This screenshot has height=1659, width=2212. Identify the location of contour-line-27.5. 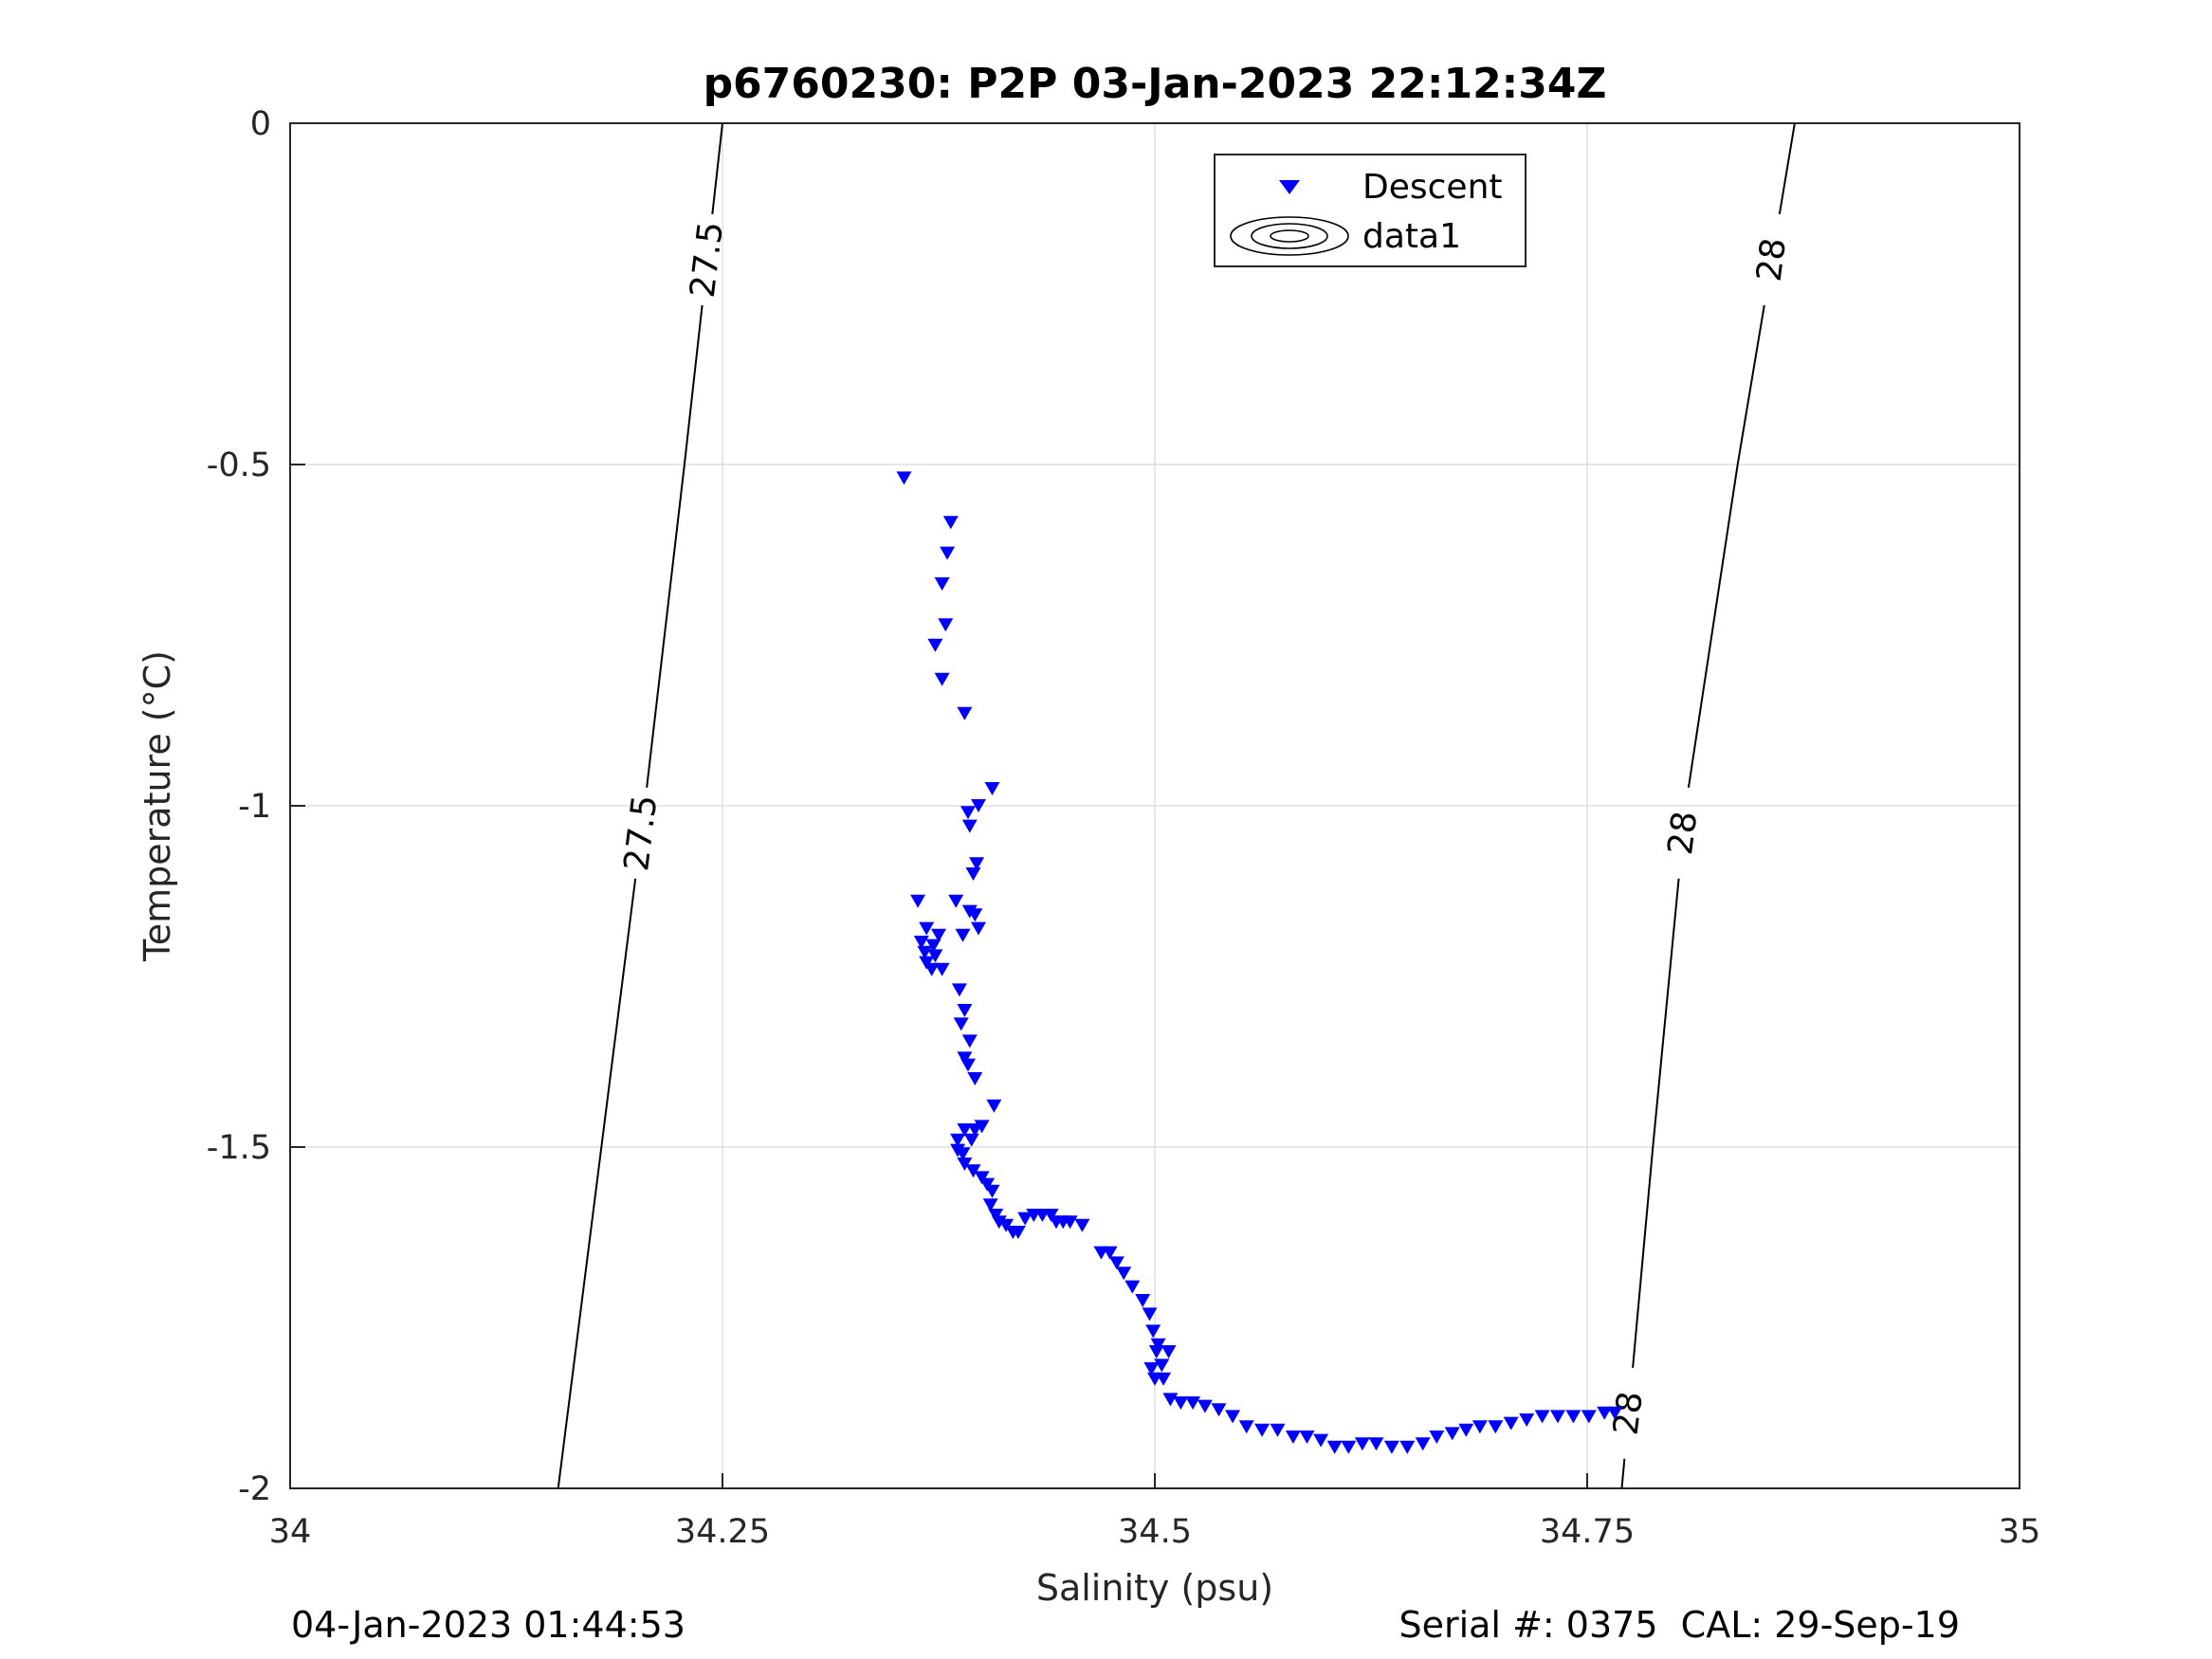
(640, 805).